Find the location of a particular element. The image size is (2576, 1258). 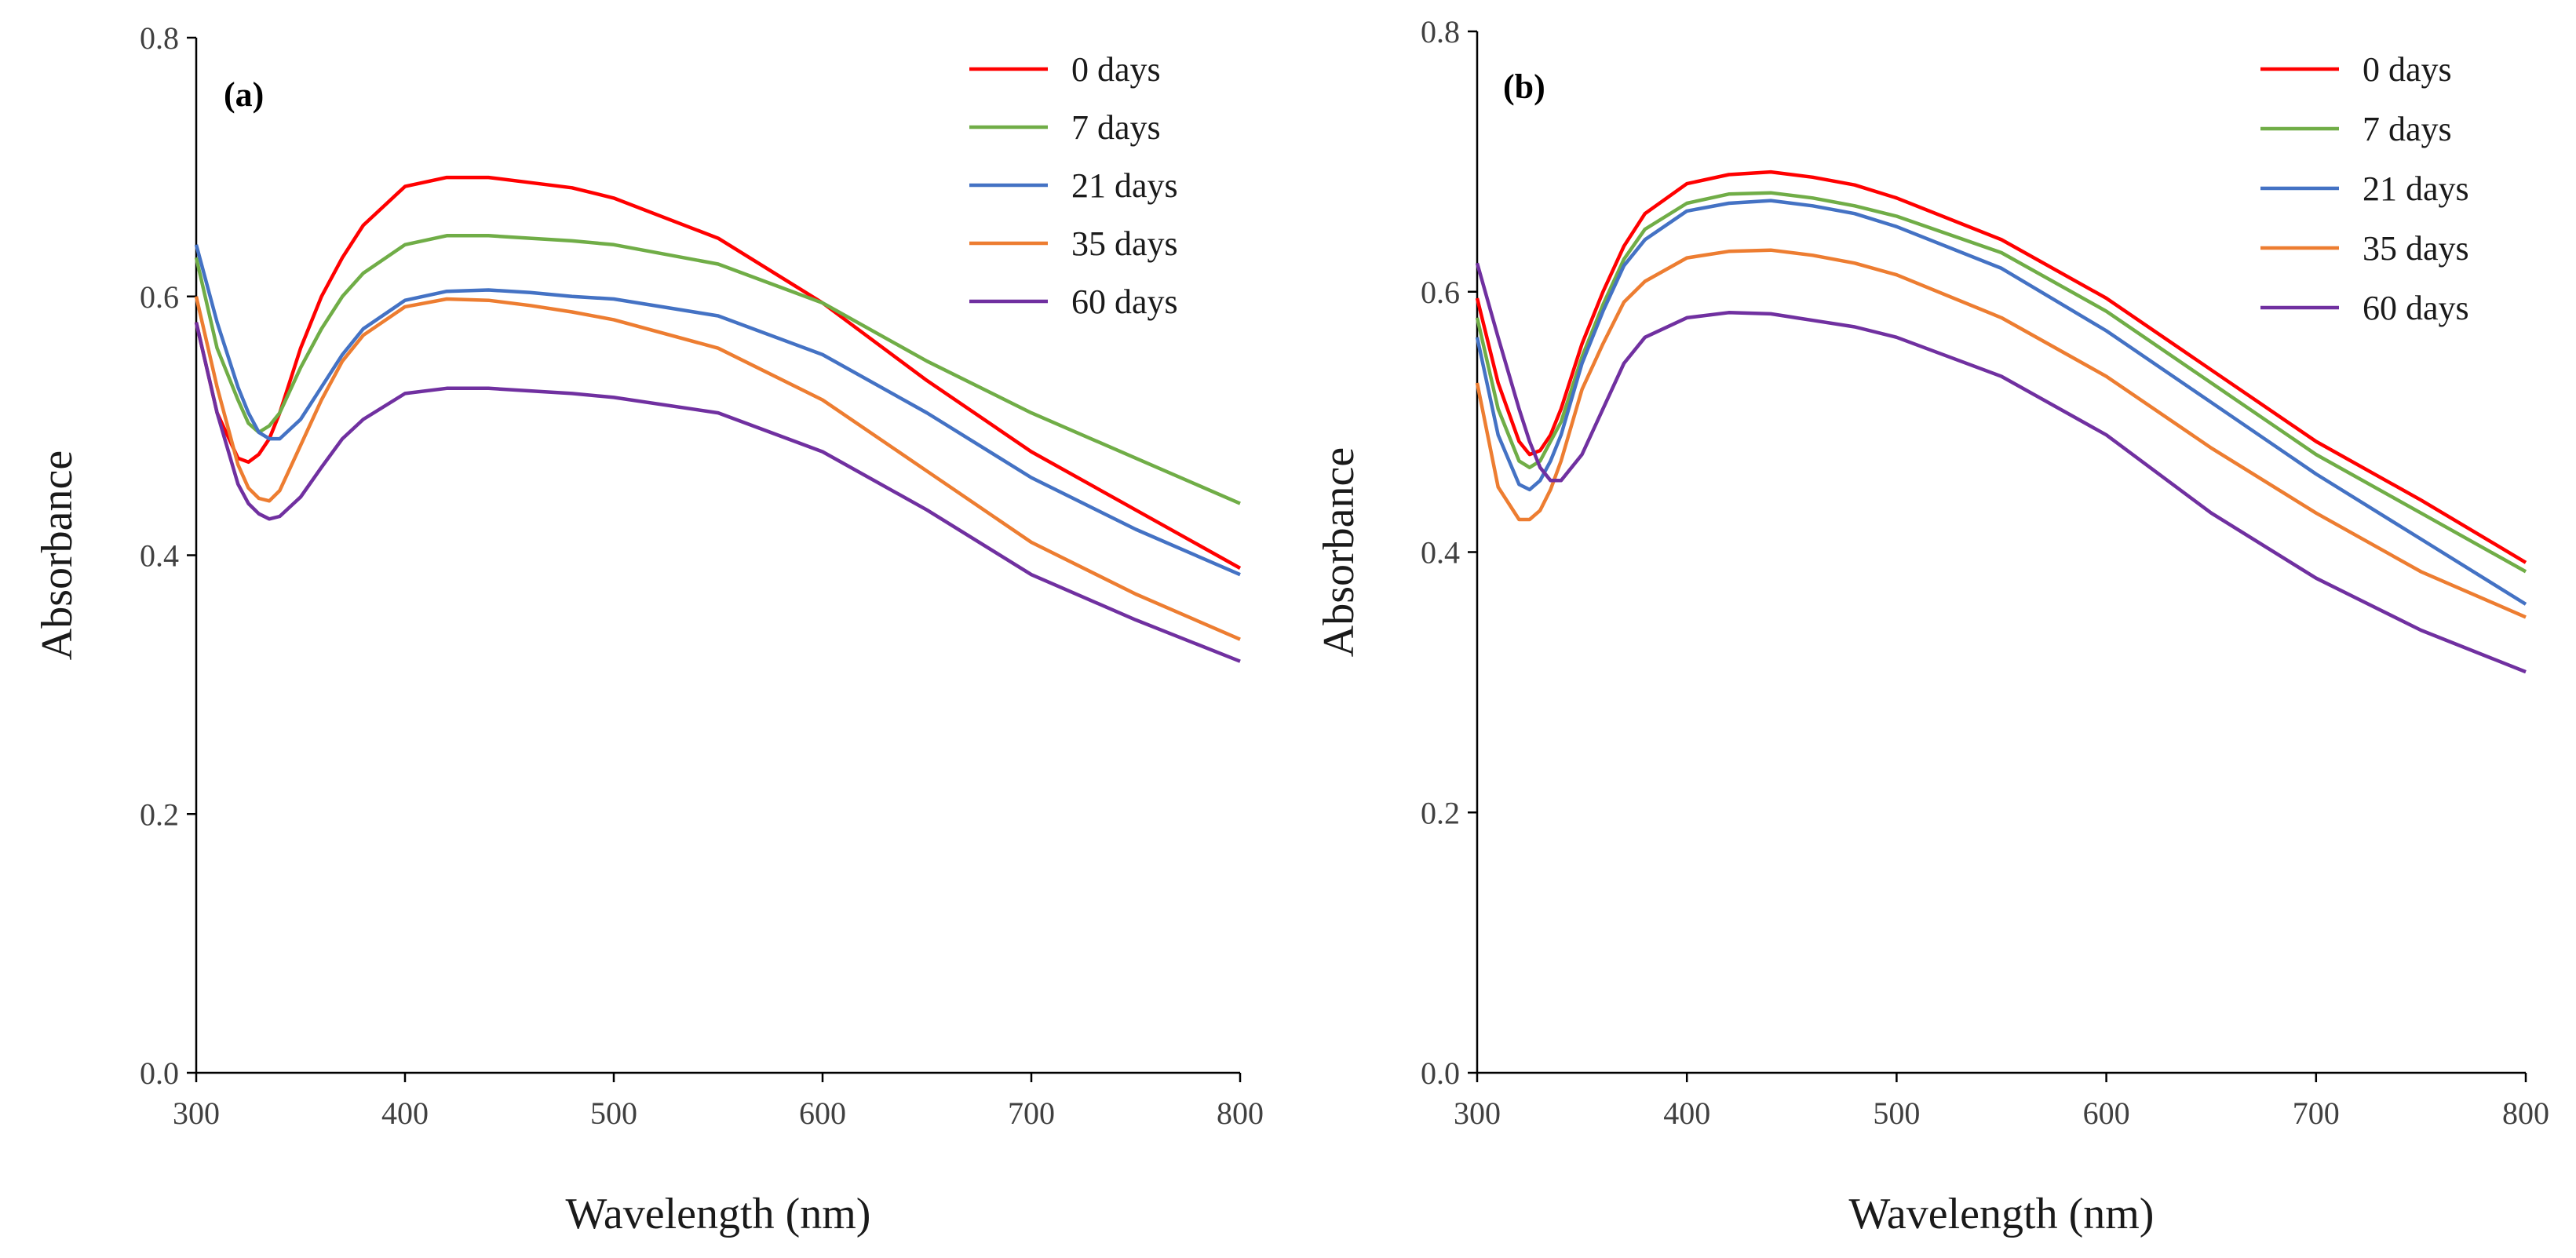

panel-label: (b) is located at coordinates (1524, 86).